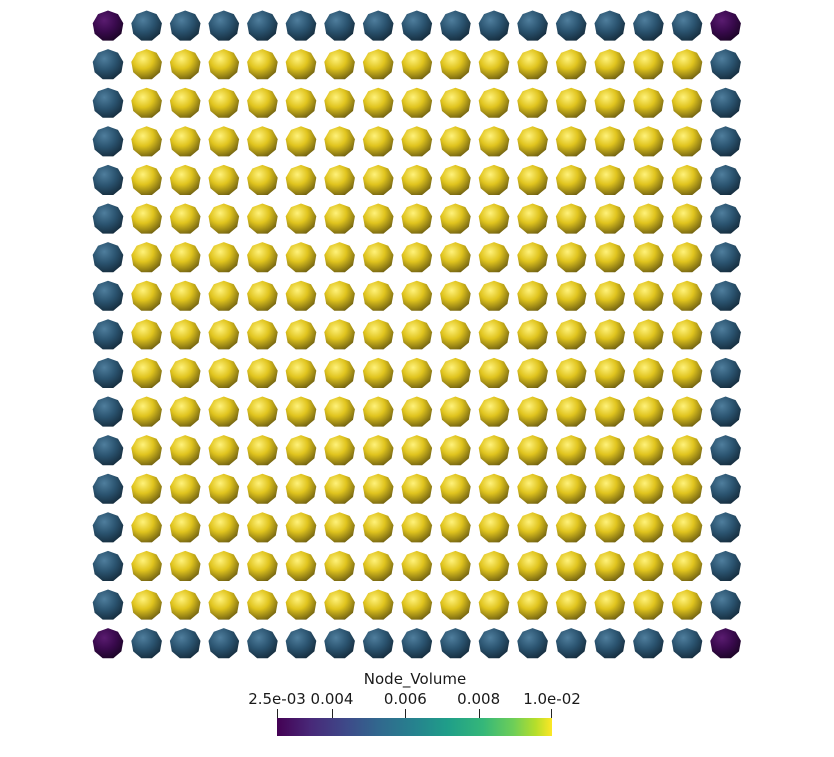 The height and width of the screenshot is (757, 834). What do you see at coordinates (479, 699) in the screenshot?
I see `colorbar-tick-label: 0.008` at bounding box center [479, 699].